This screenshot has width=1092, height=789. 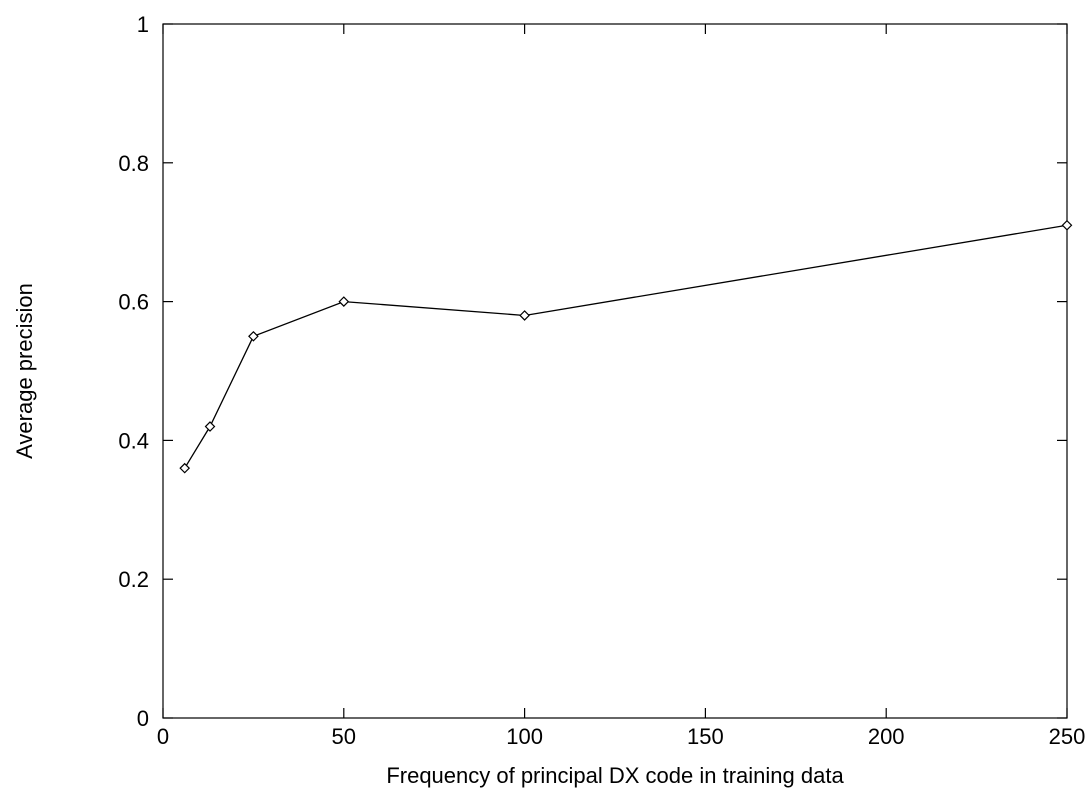 What do you see at coordinates (1067, 736) in the screenshot?
I see `x-tick-label: 250` at bounding box center [1067, 736].